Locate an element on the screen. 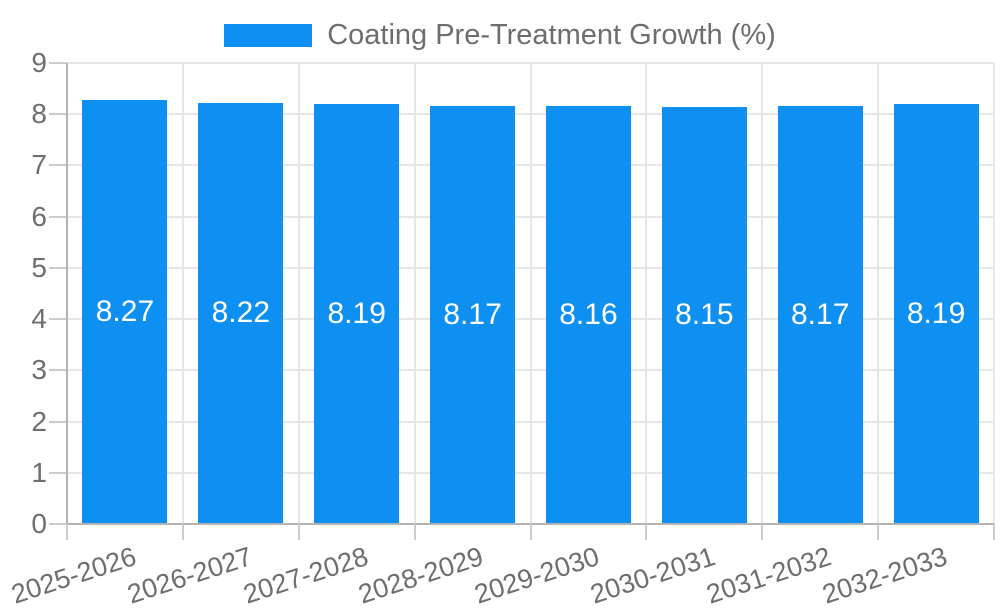 The image size is (1000, 610). legend-item: Coating Pre-Treatment Growth (%) is located at coordinates (500, 35).